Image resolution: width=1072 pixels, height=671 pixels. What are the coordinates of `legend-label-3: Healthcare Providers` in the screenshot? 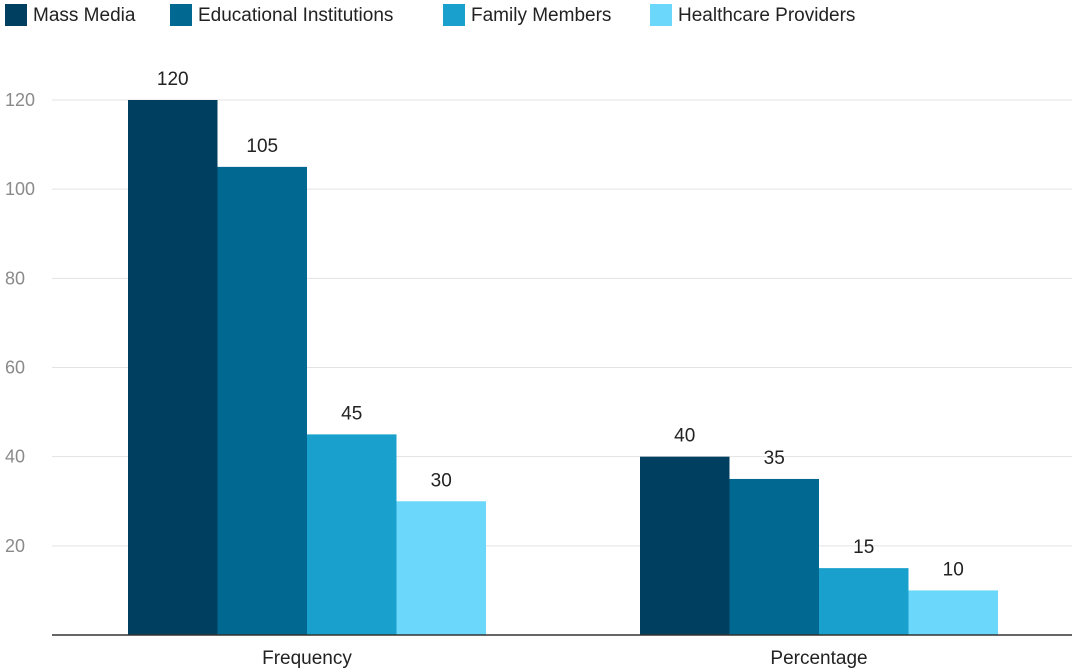 It's located at (766, 15).